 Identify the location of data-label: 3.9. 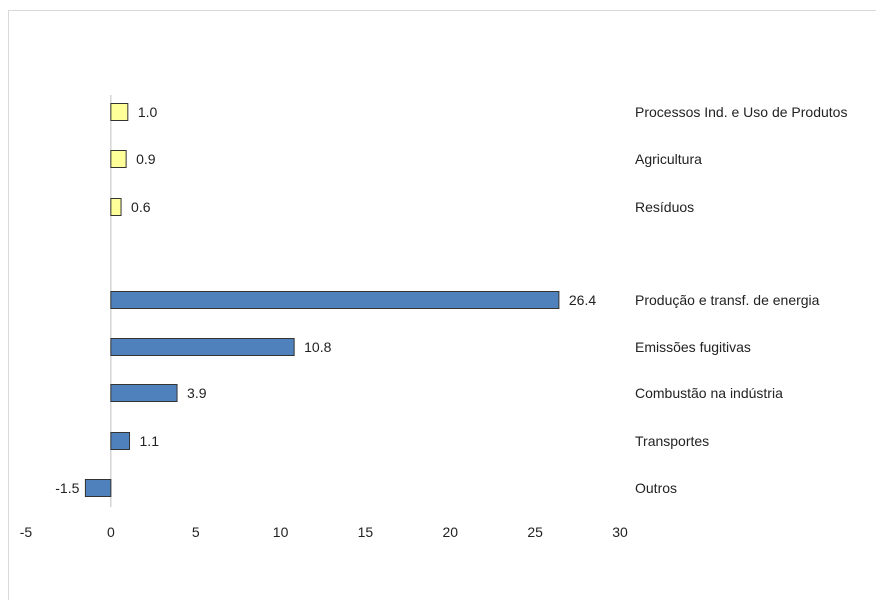
(197, 393).